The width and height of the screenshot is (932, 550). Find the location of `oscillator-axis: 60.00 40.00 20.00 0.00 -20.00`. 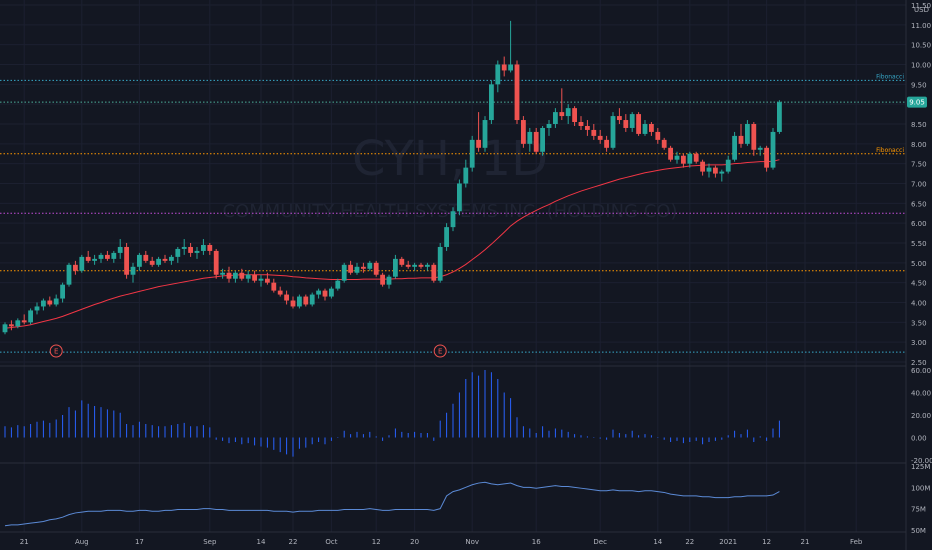

oscillator-axis: 60.00 40.00 20.00 0.00 -20.00 is located at coordinates (921, 416).